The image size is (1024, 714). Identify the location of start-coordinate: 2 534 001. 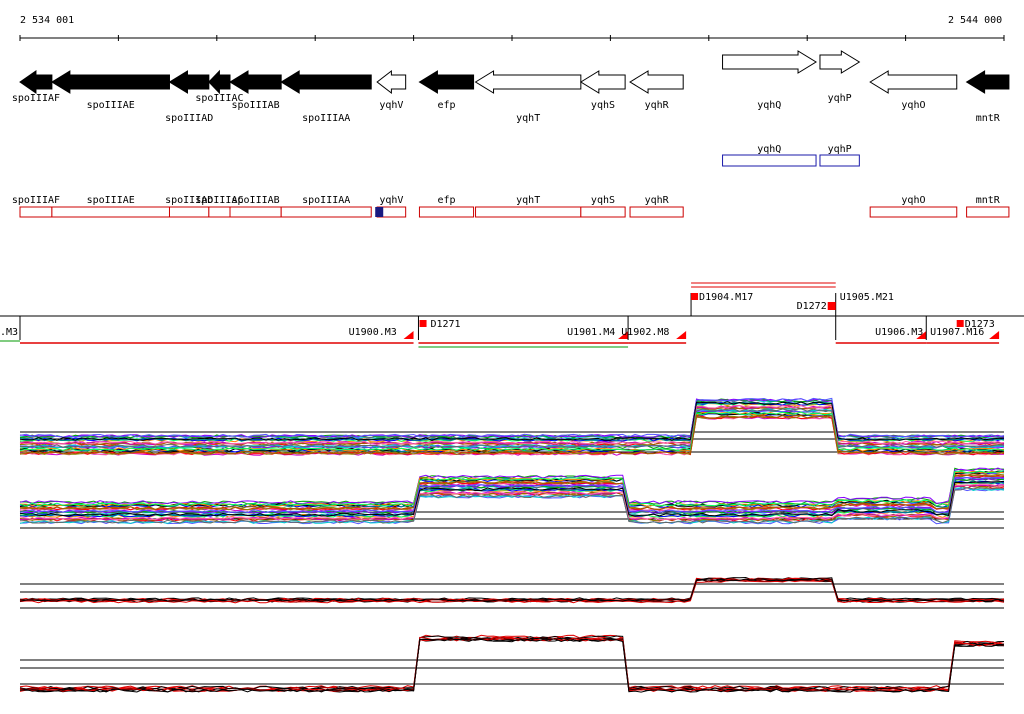
(47, 20).